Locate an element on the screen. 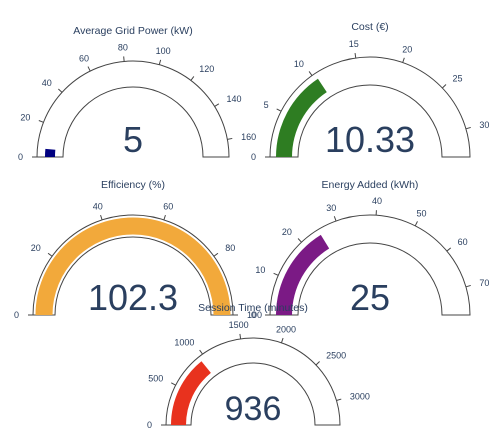 The width and height of the screenshot is (500, 447). gauge-tick-label: 1500 is located at coordinates (239, 325).